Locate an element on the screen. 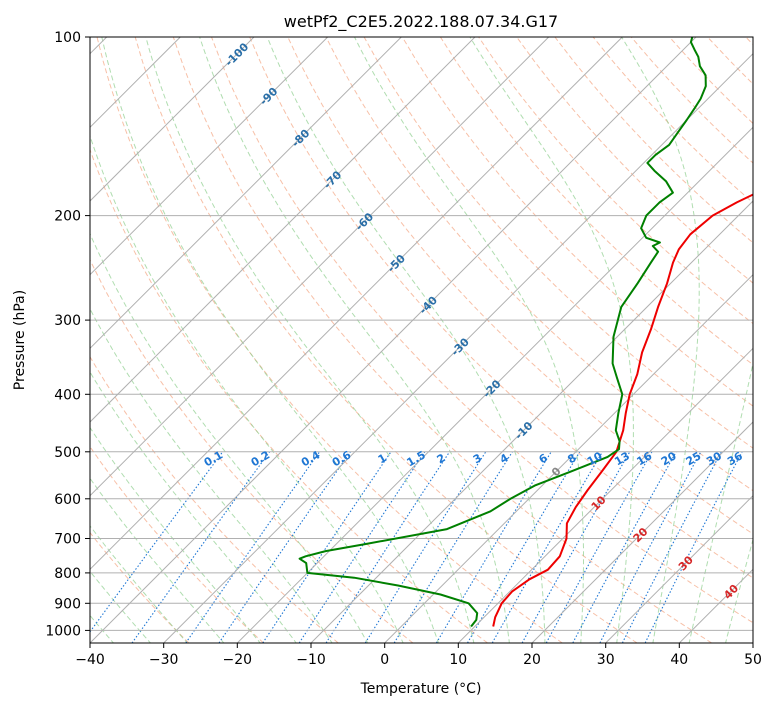 The height and width of the screenshot is (708, 775). x-tick-label: −30 is located at coordinates (164, 660).